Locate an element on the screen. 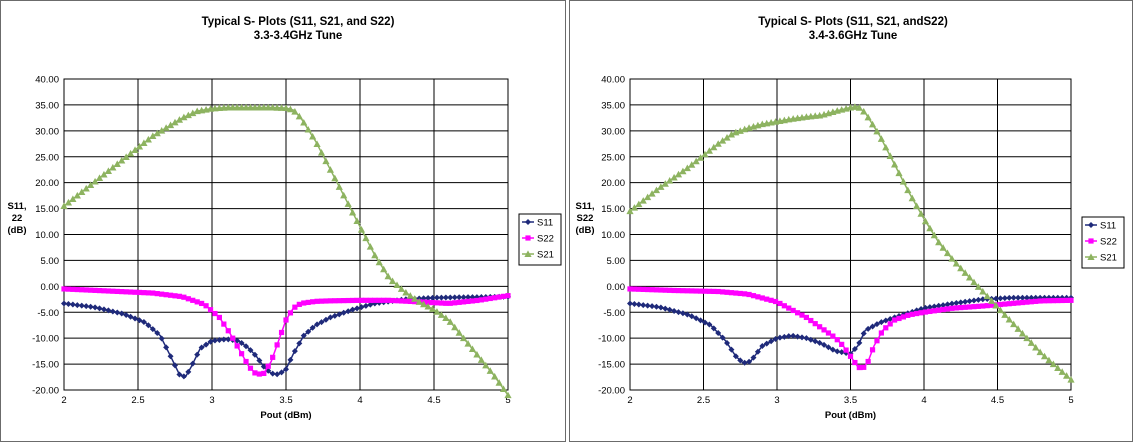  legend-item-s22: S22 is located at coordinates (1101, 242).